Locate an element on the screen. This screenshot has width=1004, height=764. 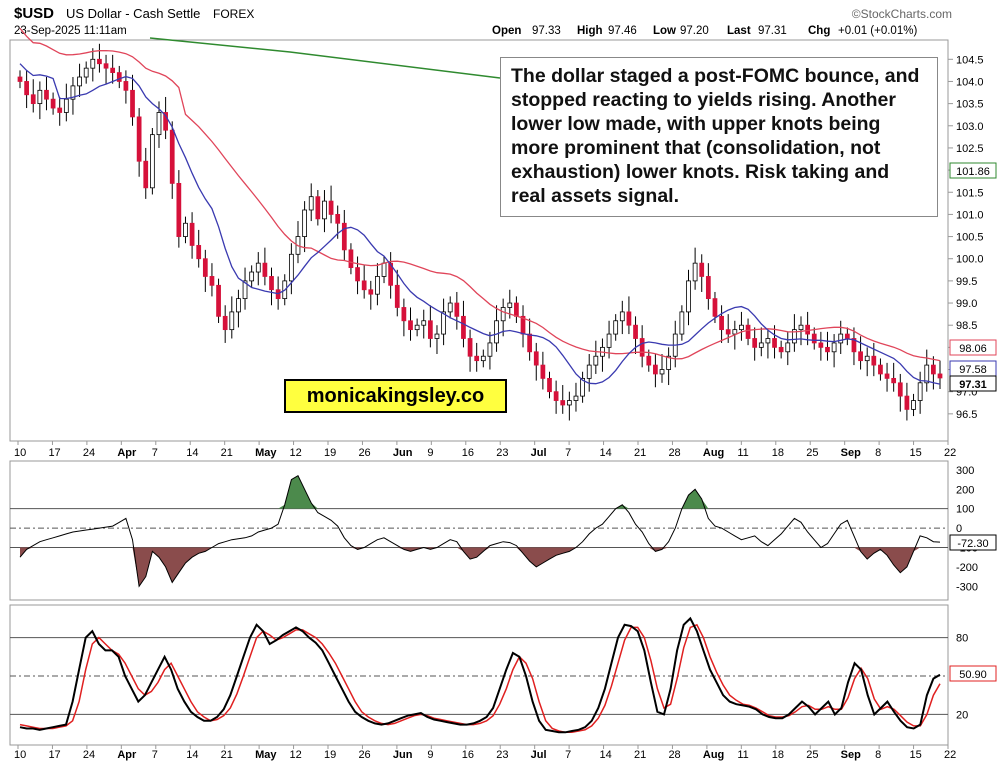
x-tick-label: 7 is located at coordinates (155, 453).